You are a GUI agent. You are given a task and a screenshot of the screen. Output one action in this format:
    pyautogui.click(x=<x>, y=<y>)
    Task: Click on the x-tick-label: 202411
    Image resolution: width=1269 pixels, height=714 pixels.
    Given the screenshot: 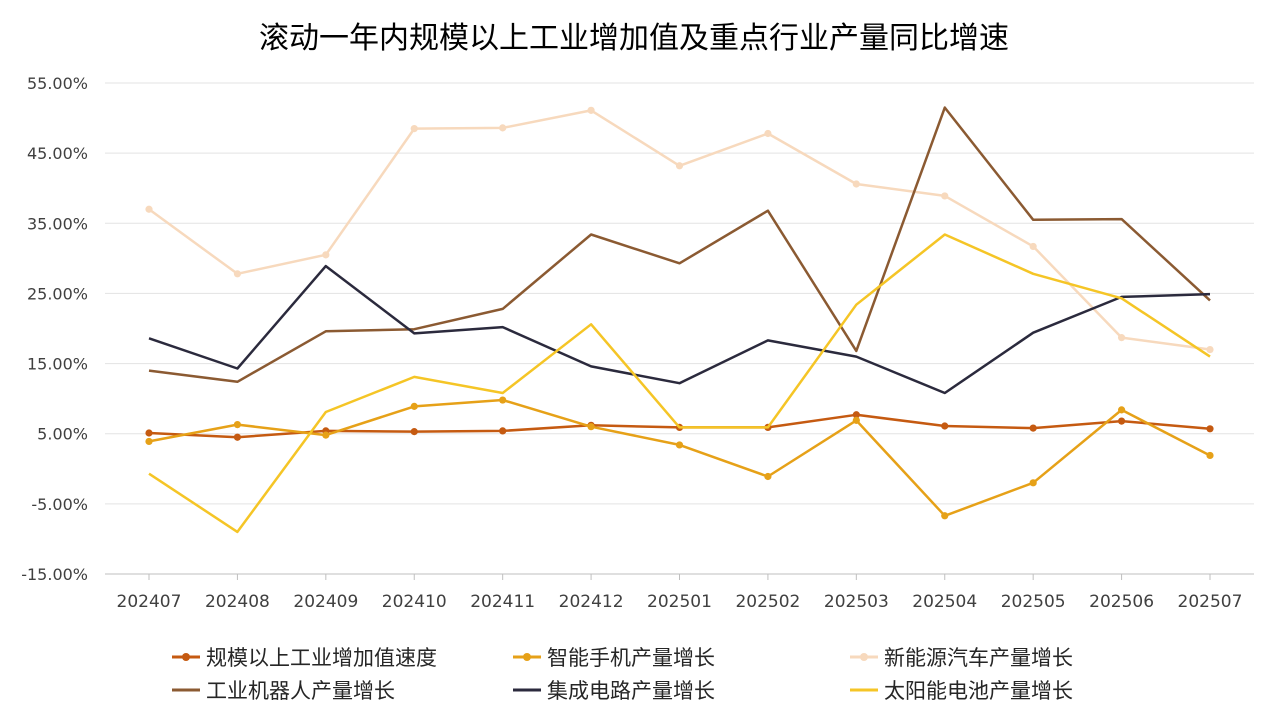 What is the action you would take?
    pyautogui.click(x=502, y=602)
    